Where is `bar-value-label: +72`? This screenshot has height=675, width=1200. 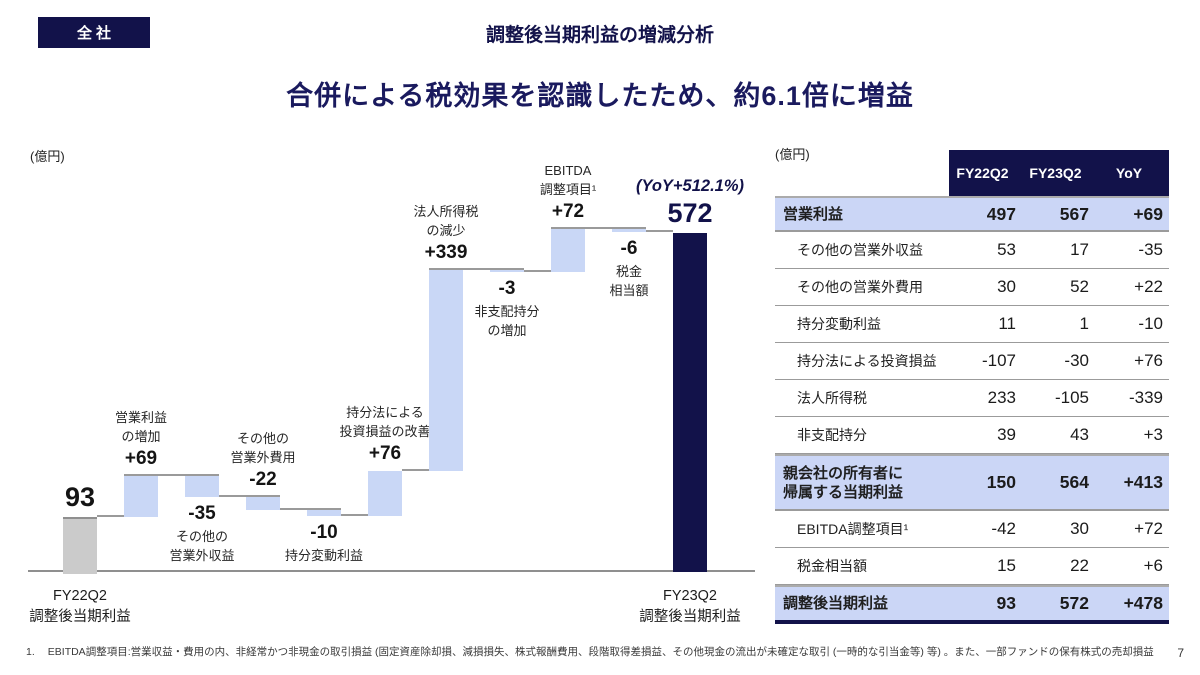
bar-value-label: +72 is located at coordinates (568, 211).